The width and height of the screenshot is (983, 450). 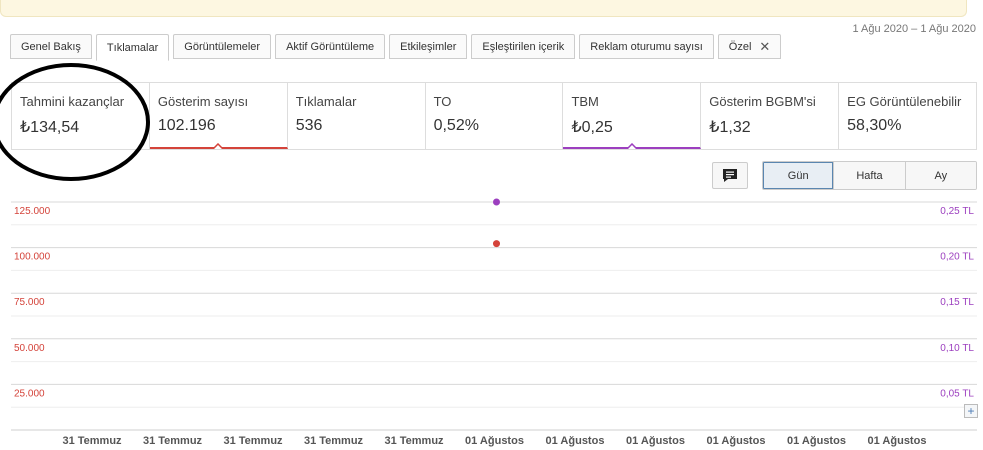 I want to click on comment-icon, so click(x=730, y=175).